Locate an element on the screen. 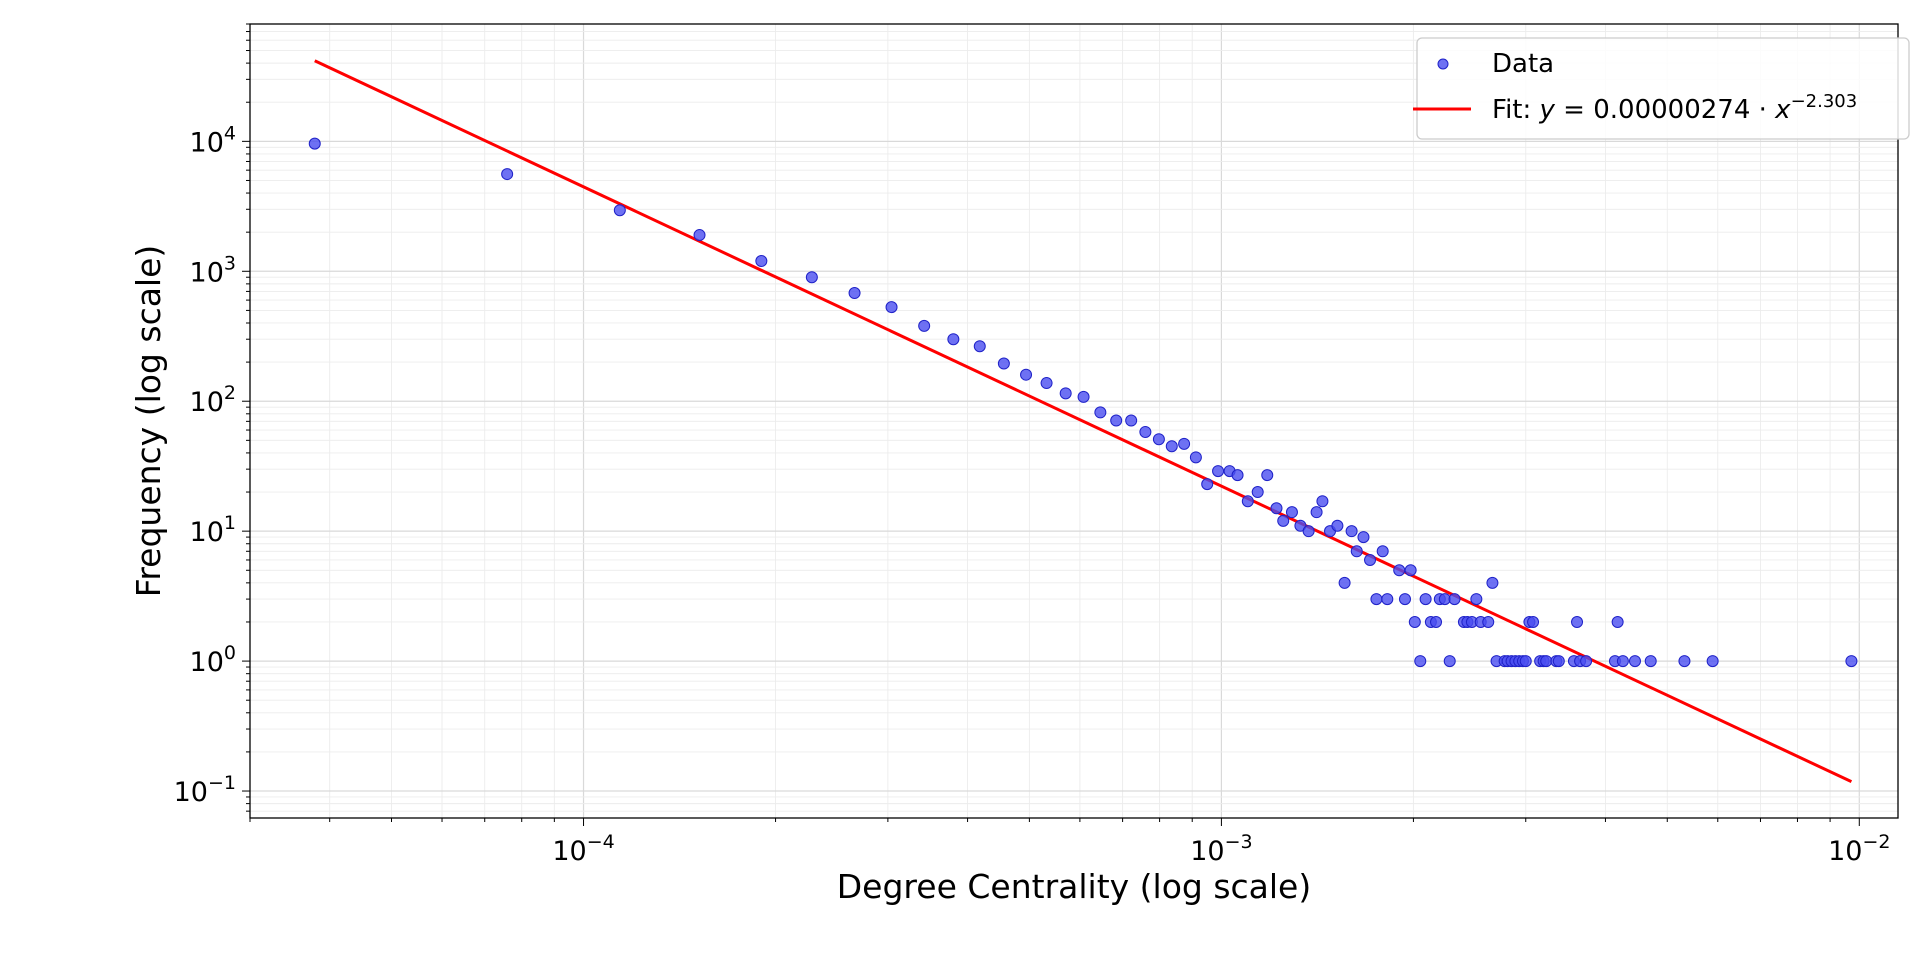 The image size is (1920, 967). y-axis-label: Frequency (log scale) is located at coordinates (148, 421).